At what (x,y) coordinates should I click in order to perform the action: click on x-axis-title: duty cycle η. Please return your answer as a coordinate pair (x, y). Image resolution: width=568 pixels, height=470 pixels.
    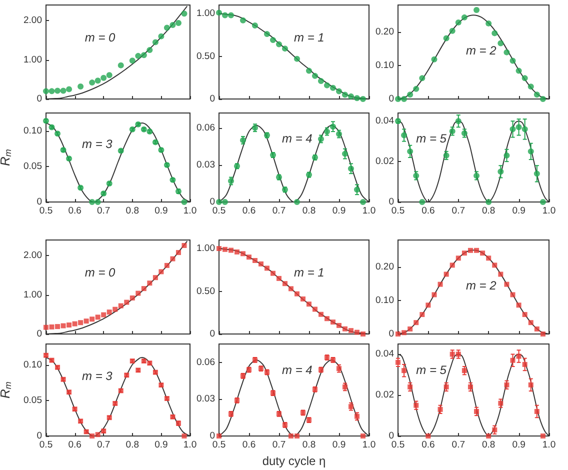
    Looking at the image, I should click on (294, 461).